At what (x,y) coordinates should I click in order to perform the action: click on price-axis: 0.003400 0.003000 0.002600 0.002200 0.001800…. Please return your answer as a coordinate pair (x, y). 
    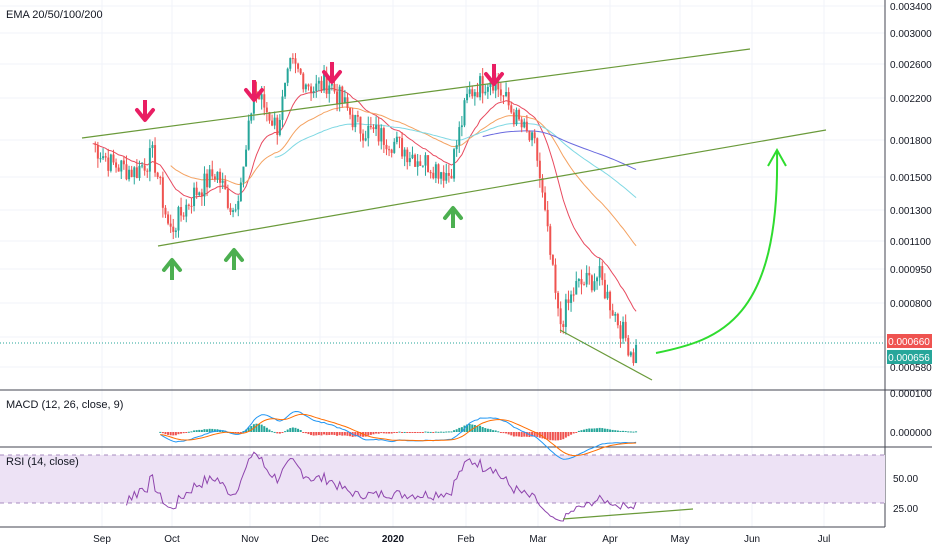
    Looking at the image, I should click on (911, 188).